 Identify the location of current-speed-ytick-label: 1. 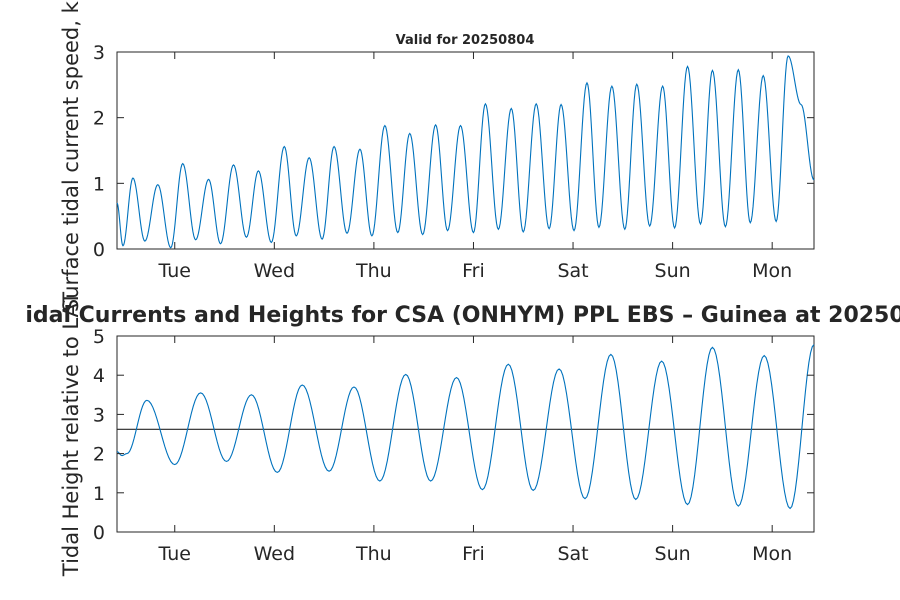
(99, 184).